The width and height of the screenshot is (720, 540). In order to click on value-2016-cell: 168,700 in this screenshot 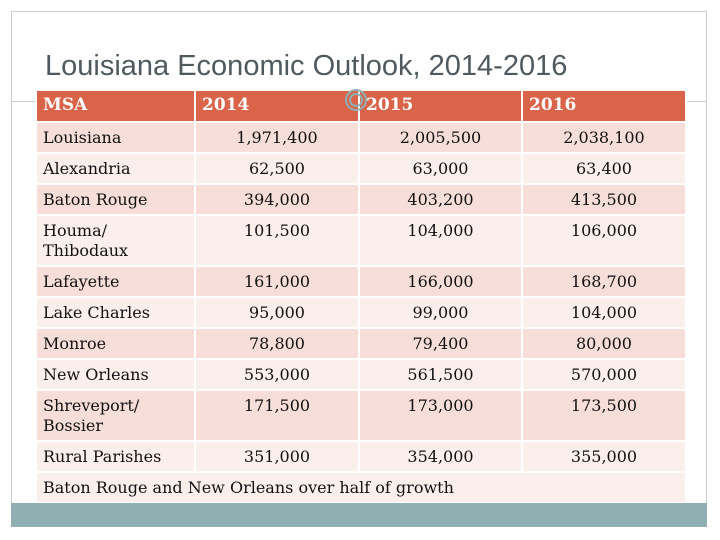, I will do `click(604, 281)`.